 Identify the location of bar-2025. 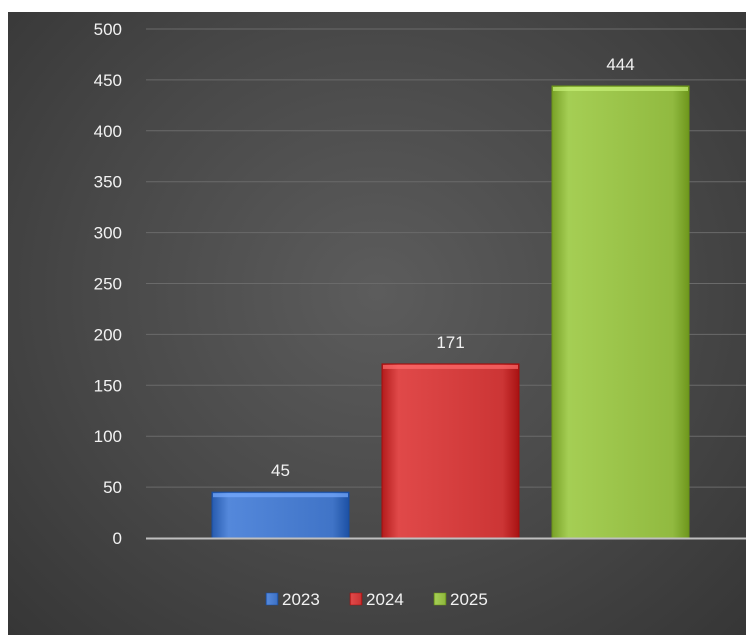
(620, 312).